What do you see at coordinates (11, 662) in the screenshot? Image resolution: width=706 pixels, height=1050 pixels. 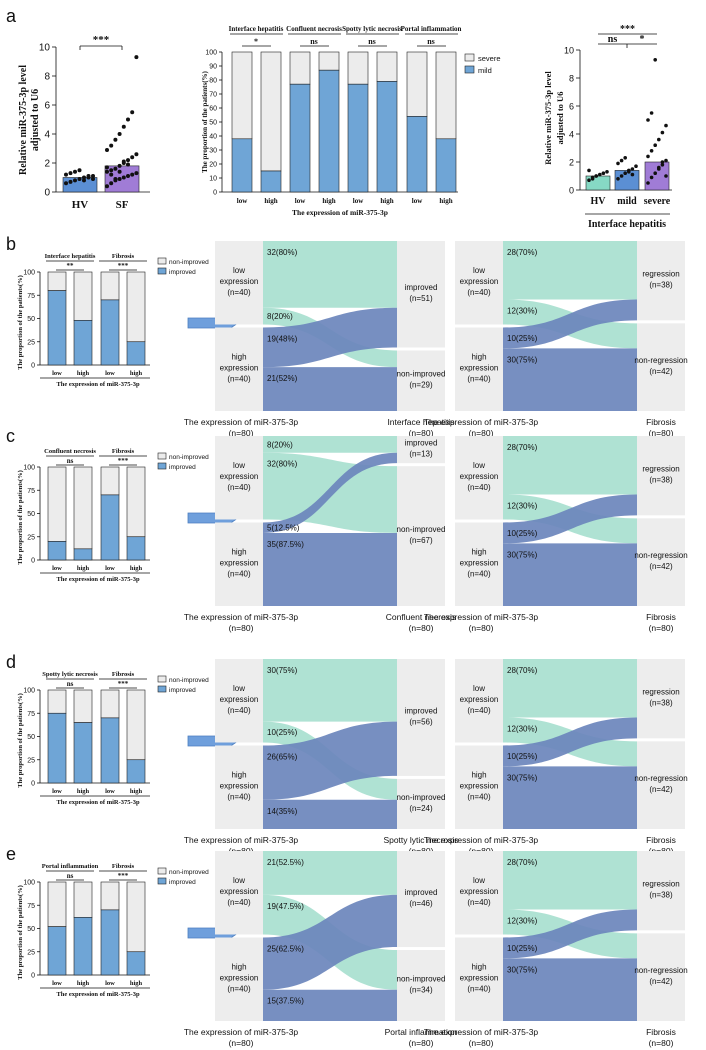 I see `panel-label-d: d` at bounding box center [11, 662].